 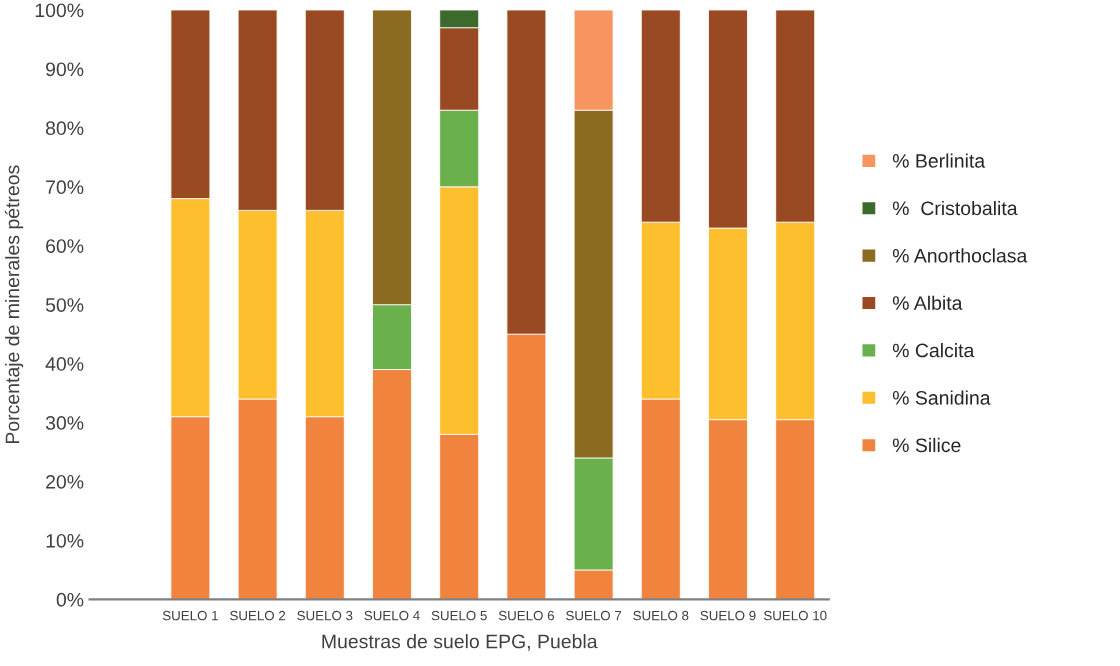 I want to click on legend-label: % Silice, so click(x=926, y=445).